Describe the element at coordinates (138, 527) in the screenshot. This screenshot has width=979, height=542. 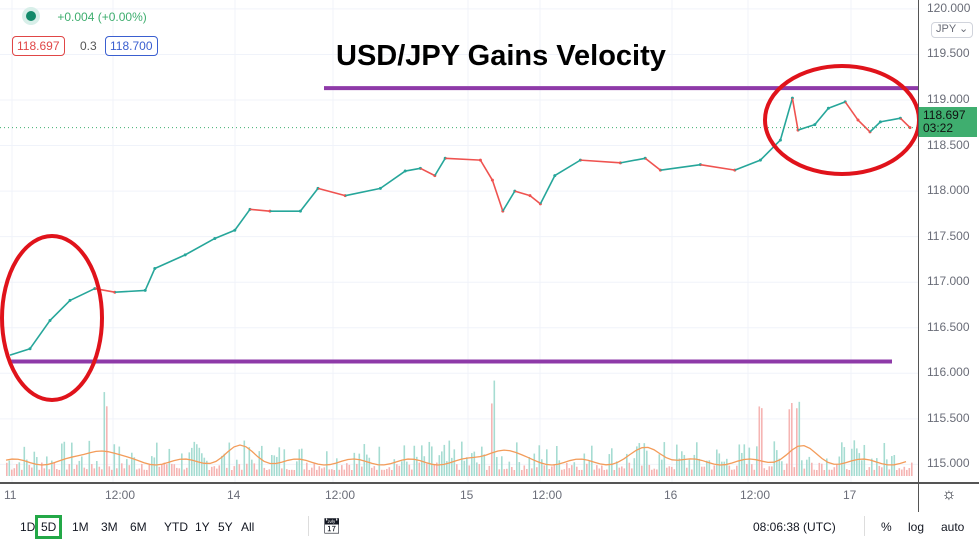
I see `range-6m: 6M` at that location.